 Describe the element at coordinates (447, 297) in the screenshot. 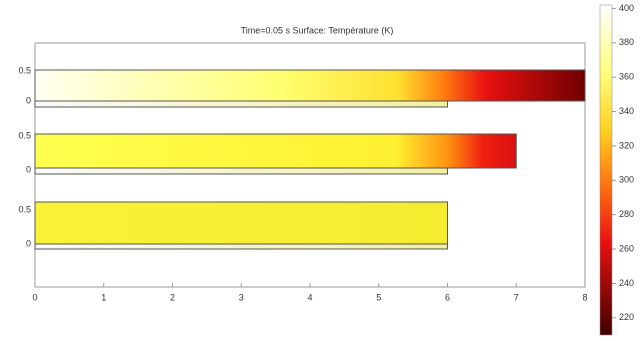

I see `x-tick-label: 6` at that location.